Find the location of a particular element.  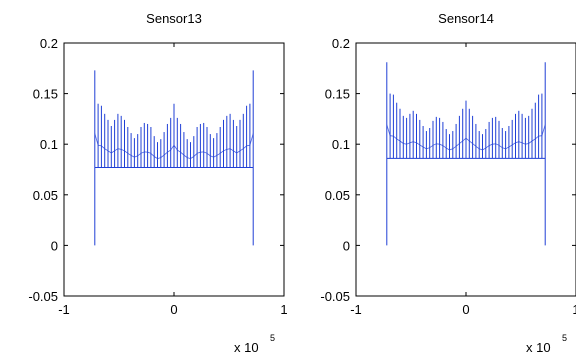

chart-title: Sensor13 is located at coordinates (174, 18).